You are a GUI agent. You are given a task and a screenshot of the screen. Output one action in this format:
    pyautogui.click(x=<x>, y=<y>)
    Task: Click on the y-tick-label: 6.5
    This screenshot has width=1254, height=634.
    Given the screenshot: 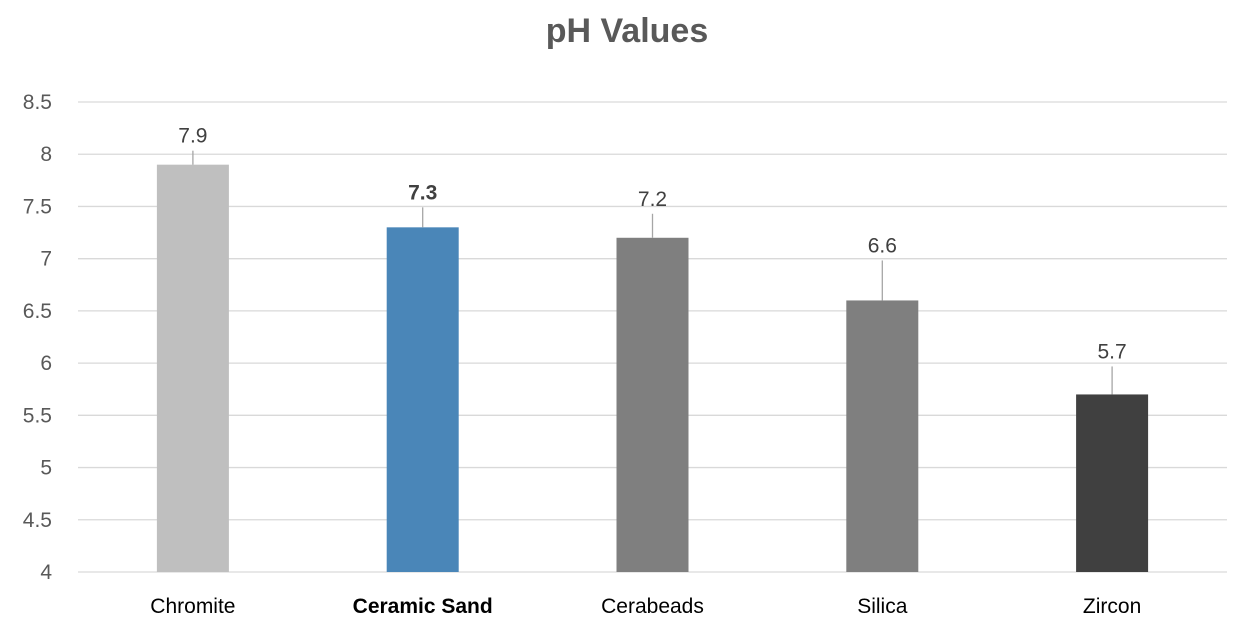 What is the action you would take?
    pyautogui.click(x=37, y=311)
    